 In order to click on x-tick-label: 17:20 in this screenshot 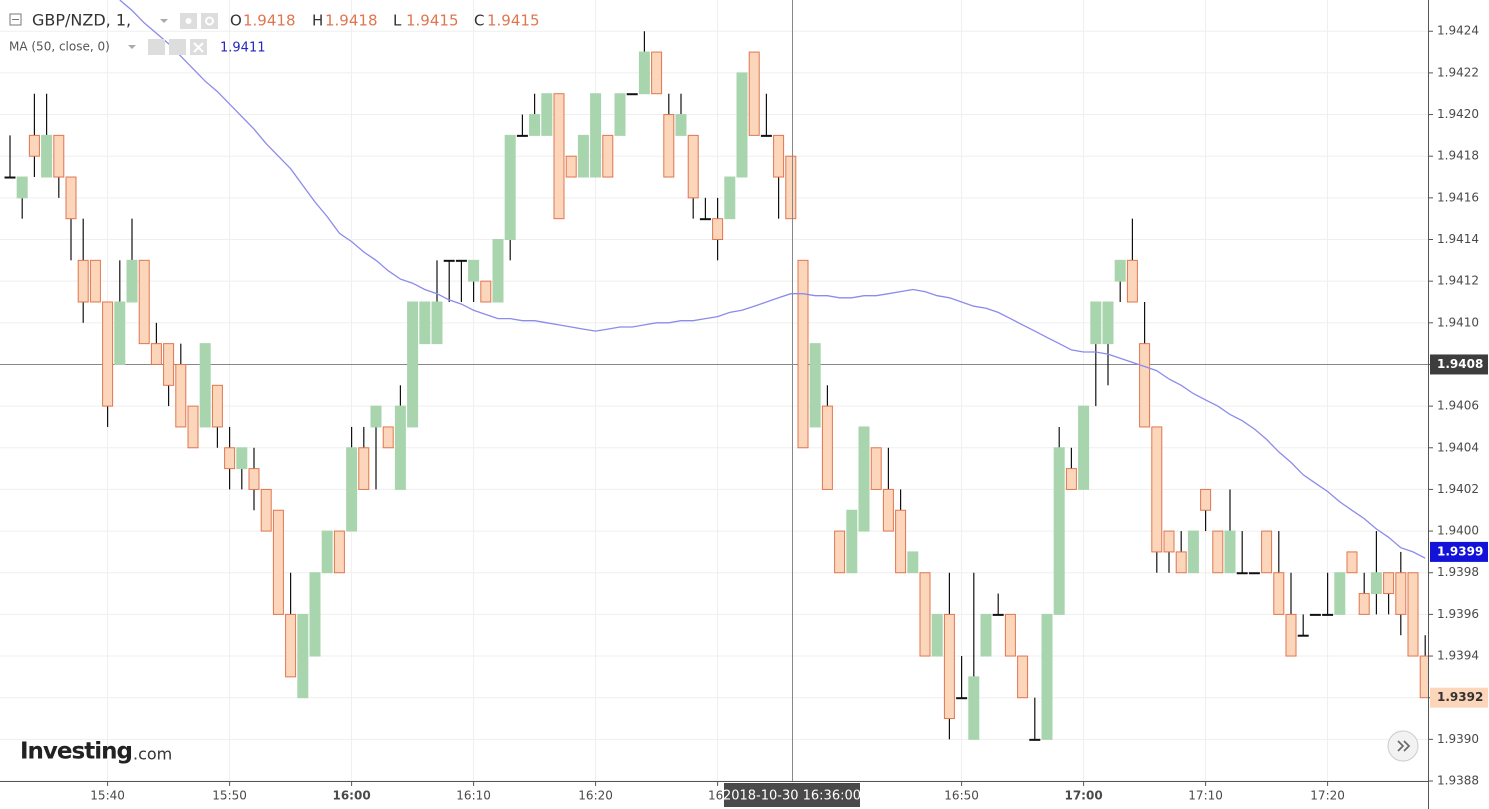, I will do `click(1327, 796)`.